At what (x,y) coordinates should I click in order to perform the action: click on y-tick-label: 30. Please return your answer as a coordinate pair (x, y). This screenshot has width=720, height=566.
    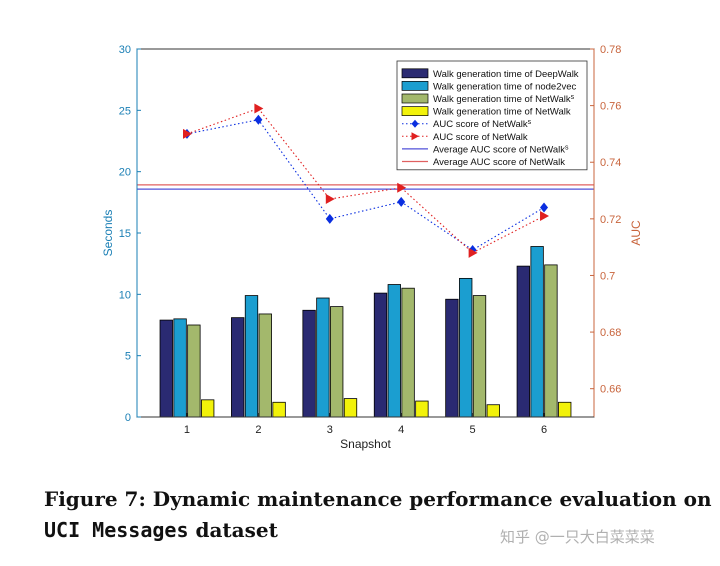
    Looking at the image, I should click on (125, 50).